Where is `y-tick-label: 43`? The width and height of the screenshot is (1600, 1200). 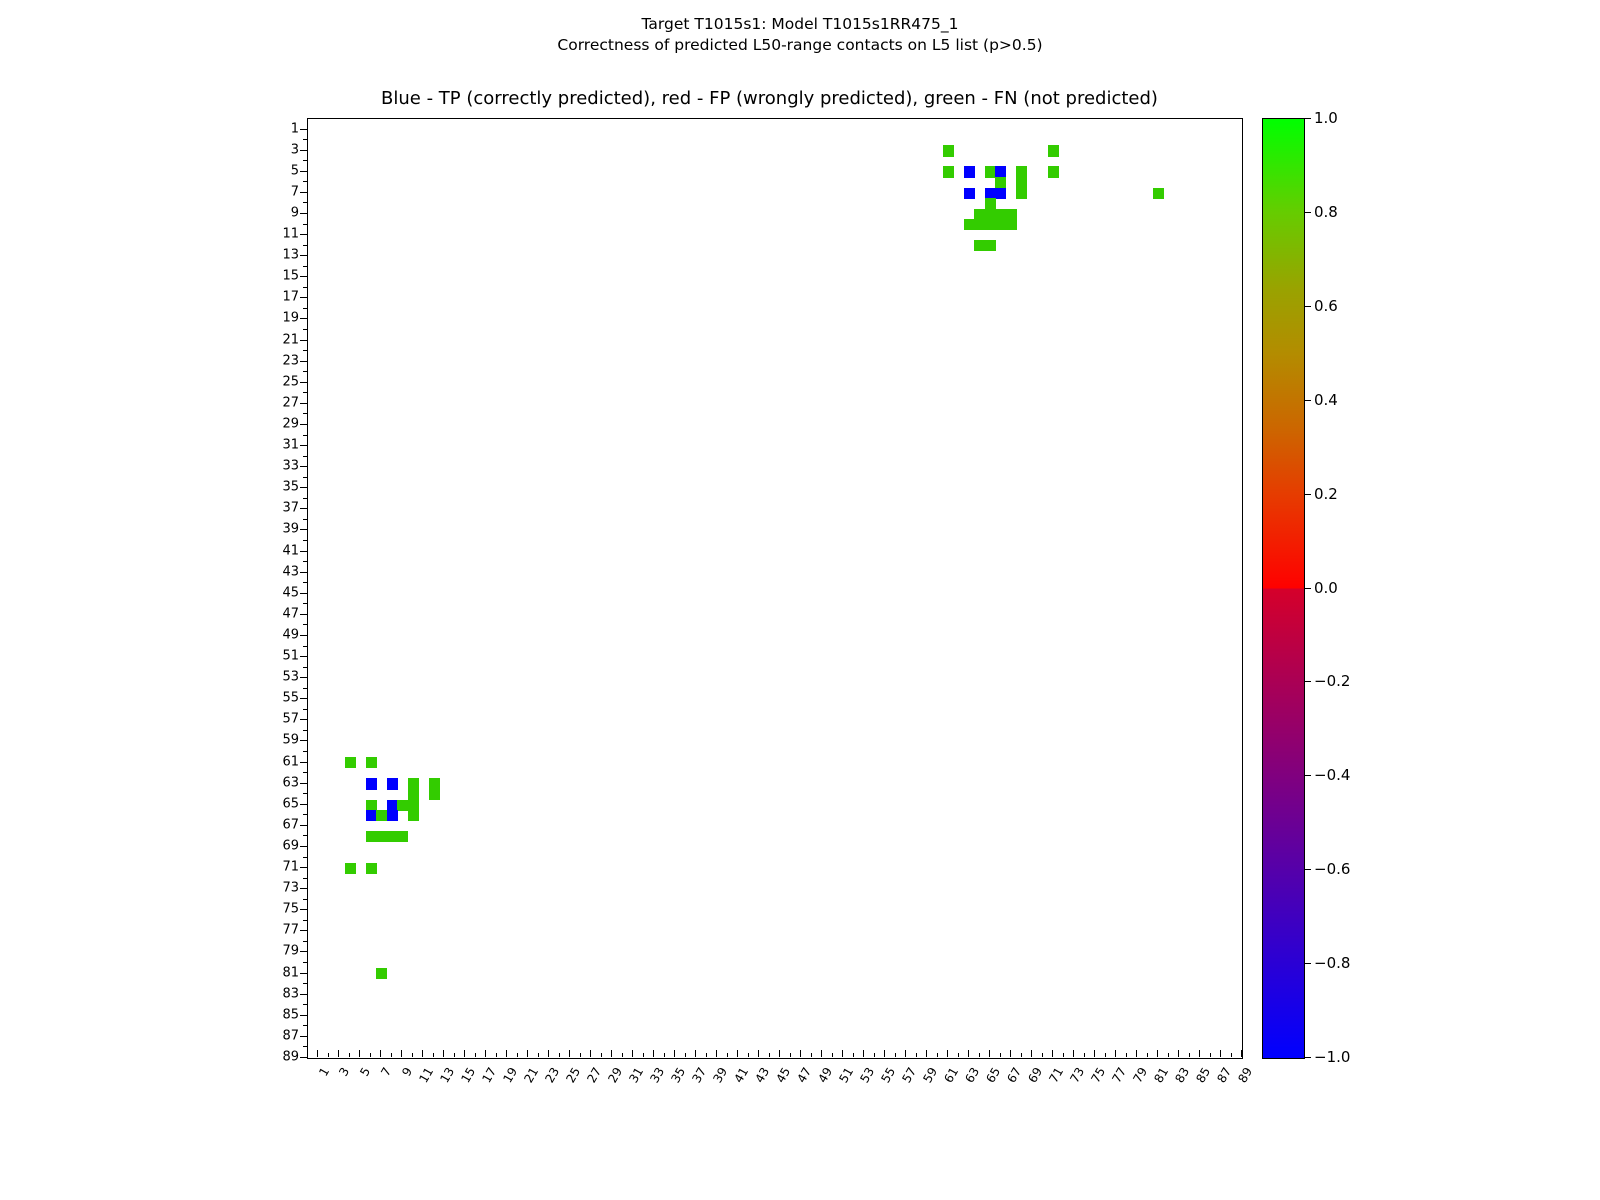 y-tick-label: 43 is located at coordinates (290, 572).